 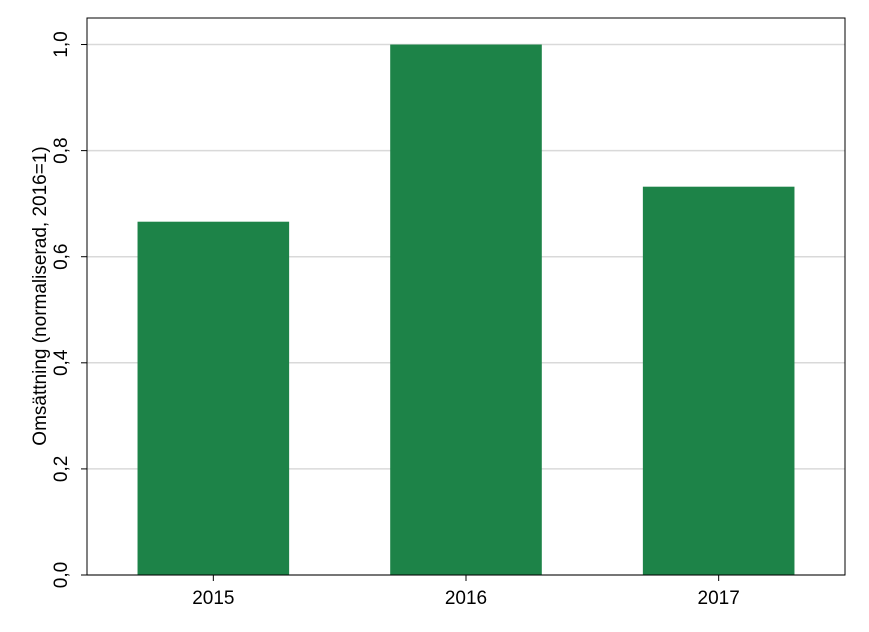 What do you see at coordinates (61, 257) in the screenshot?
I see `y-tick-label: 0,6` at bounding box center [61, 257].